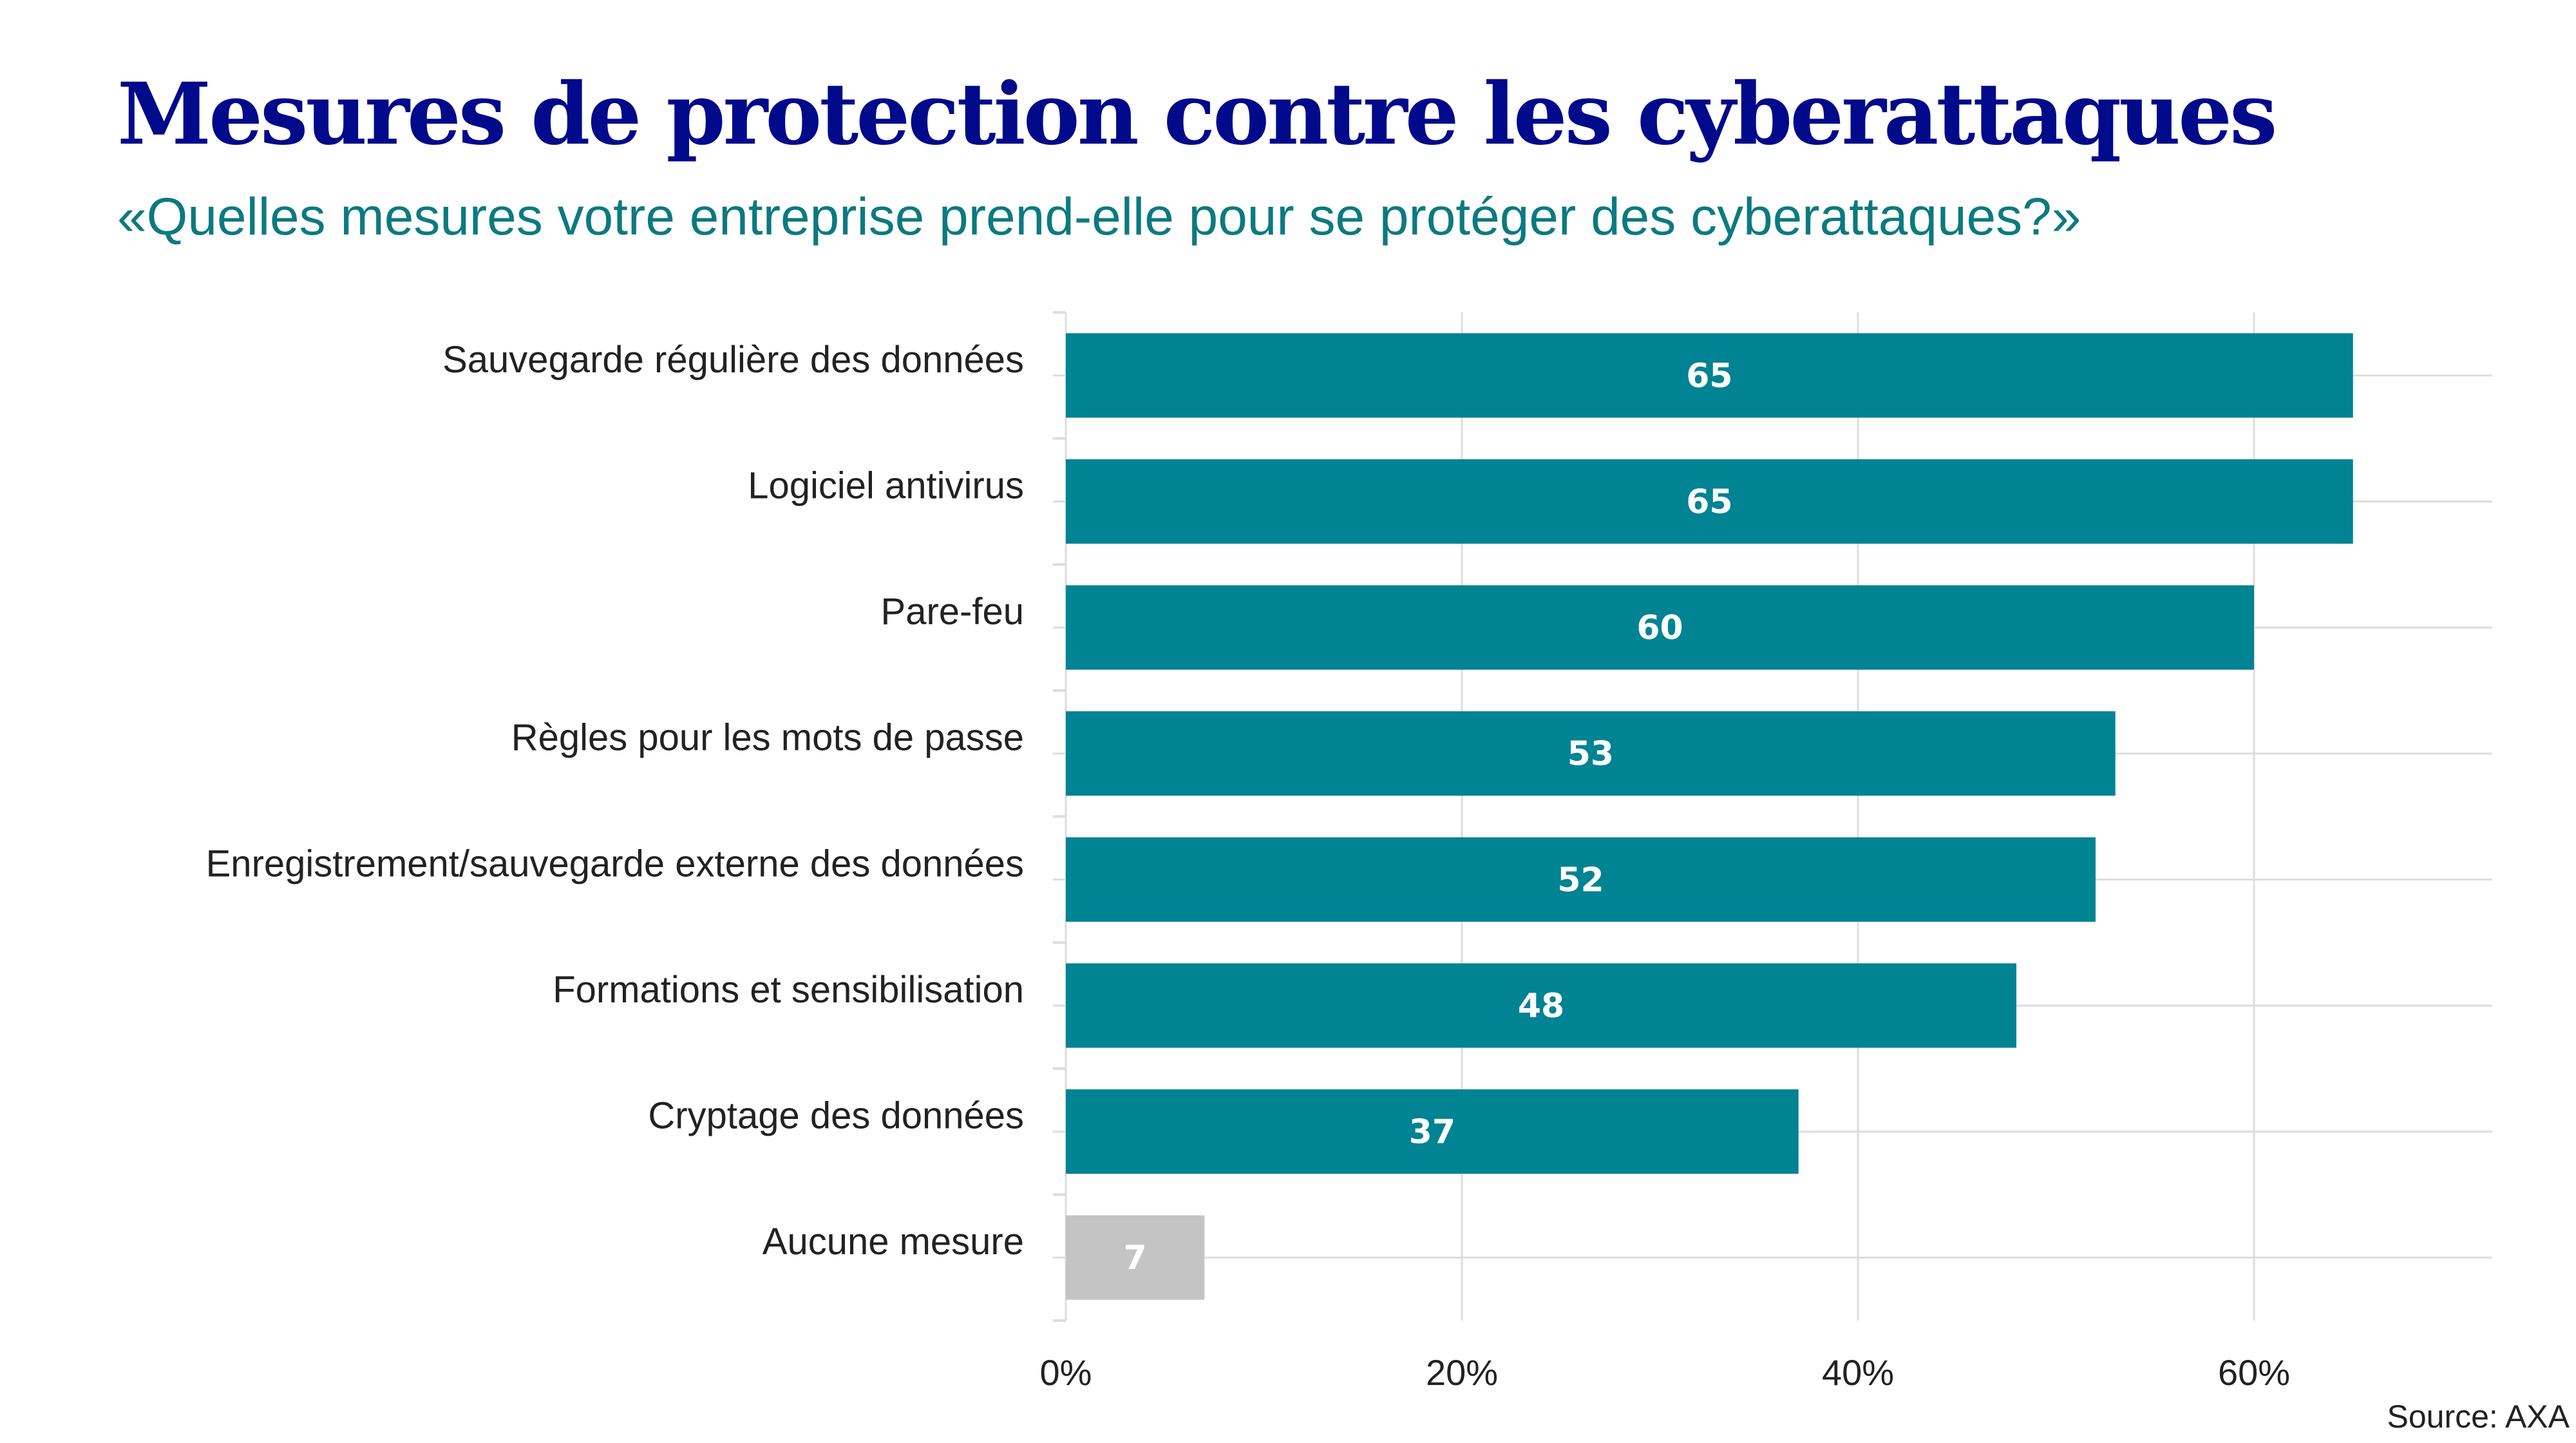 The image size is (2576, 1443). Describe the element at coordinates (767, 738) in the screenshot. I see `category-label: Règles pour les mots de passe` at that location.